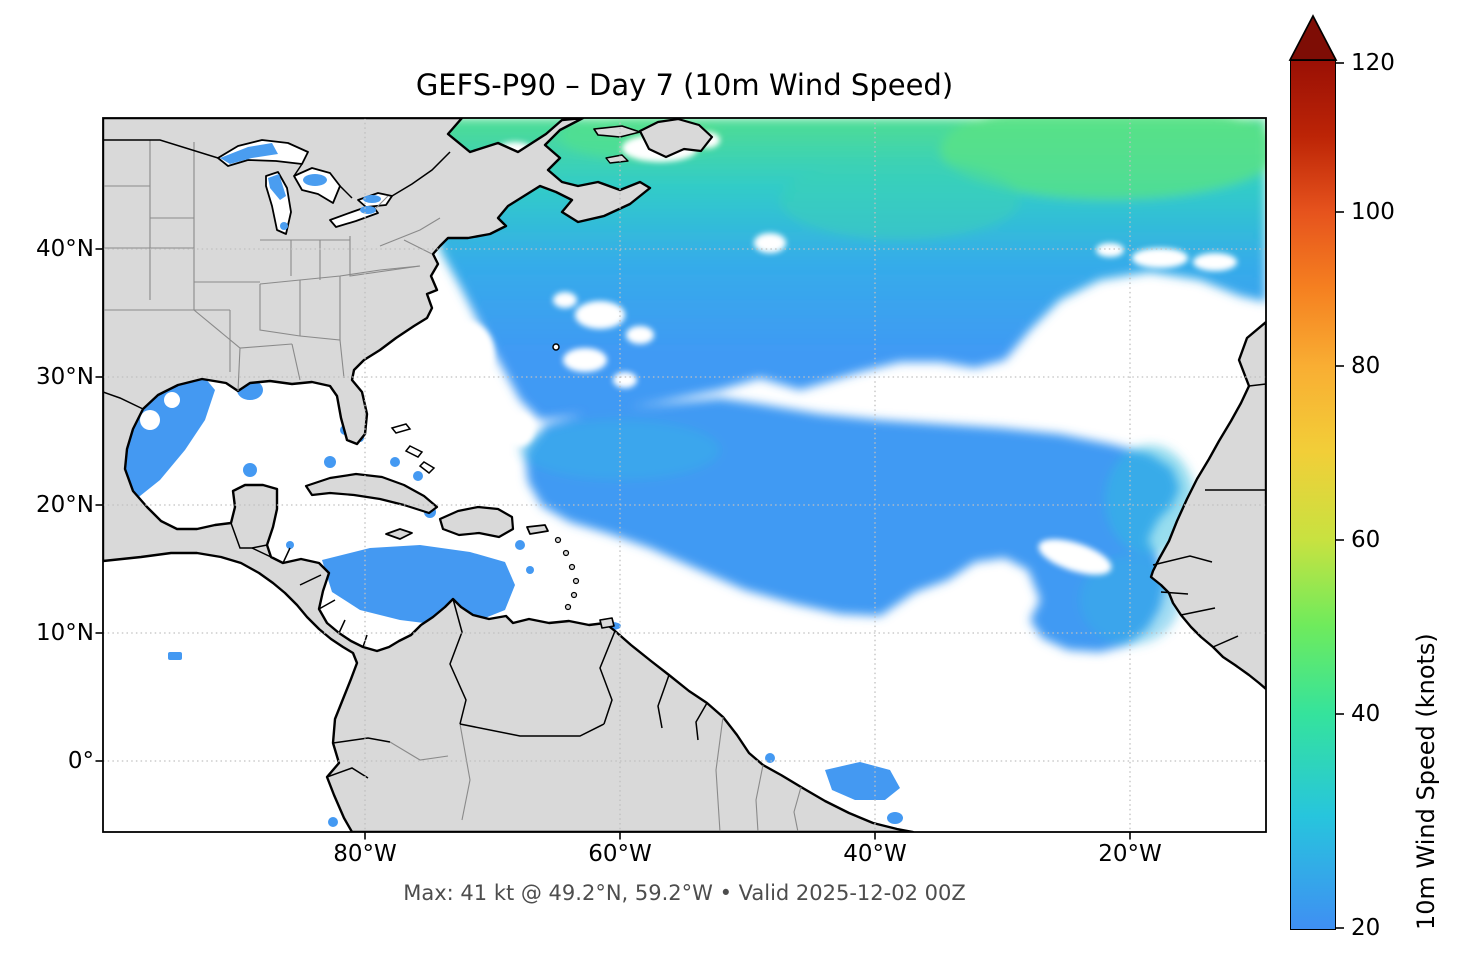 The width and height of the screenshot is (1466, 969). What do you see at coordinates (567, 573) in the screenshot?
I see `lesser-antilles-islands` at bounding box center [567, 573].